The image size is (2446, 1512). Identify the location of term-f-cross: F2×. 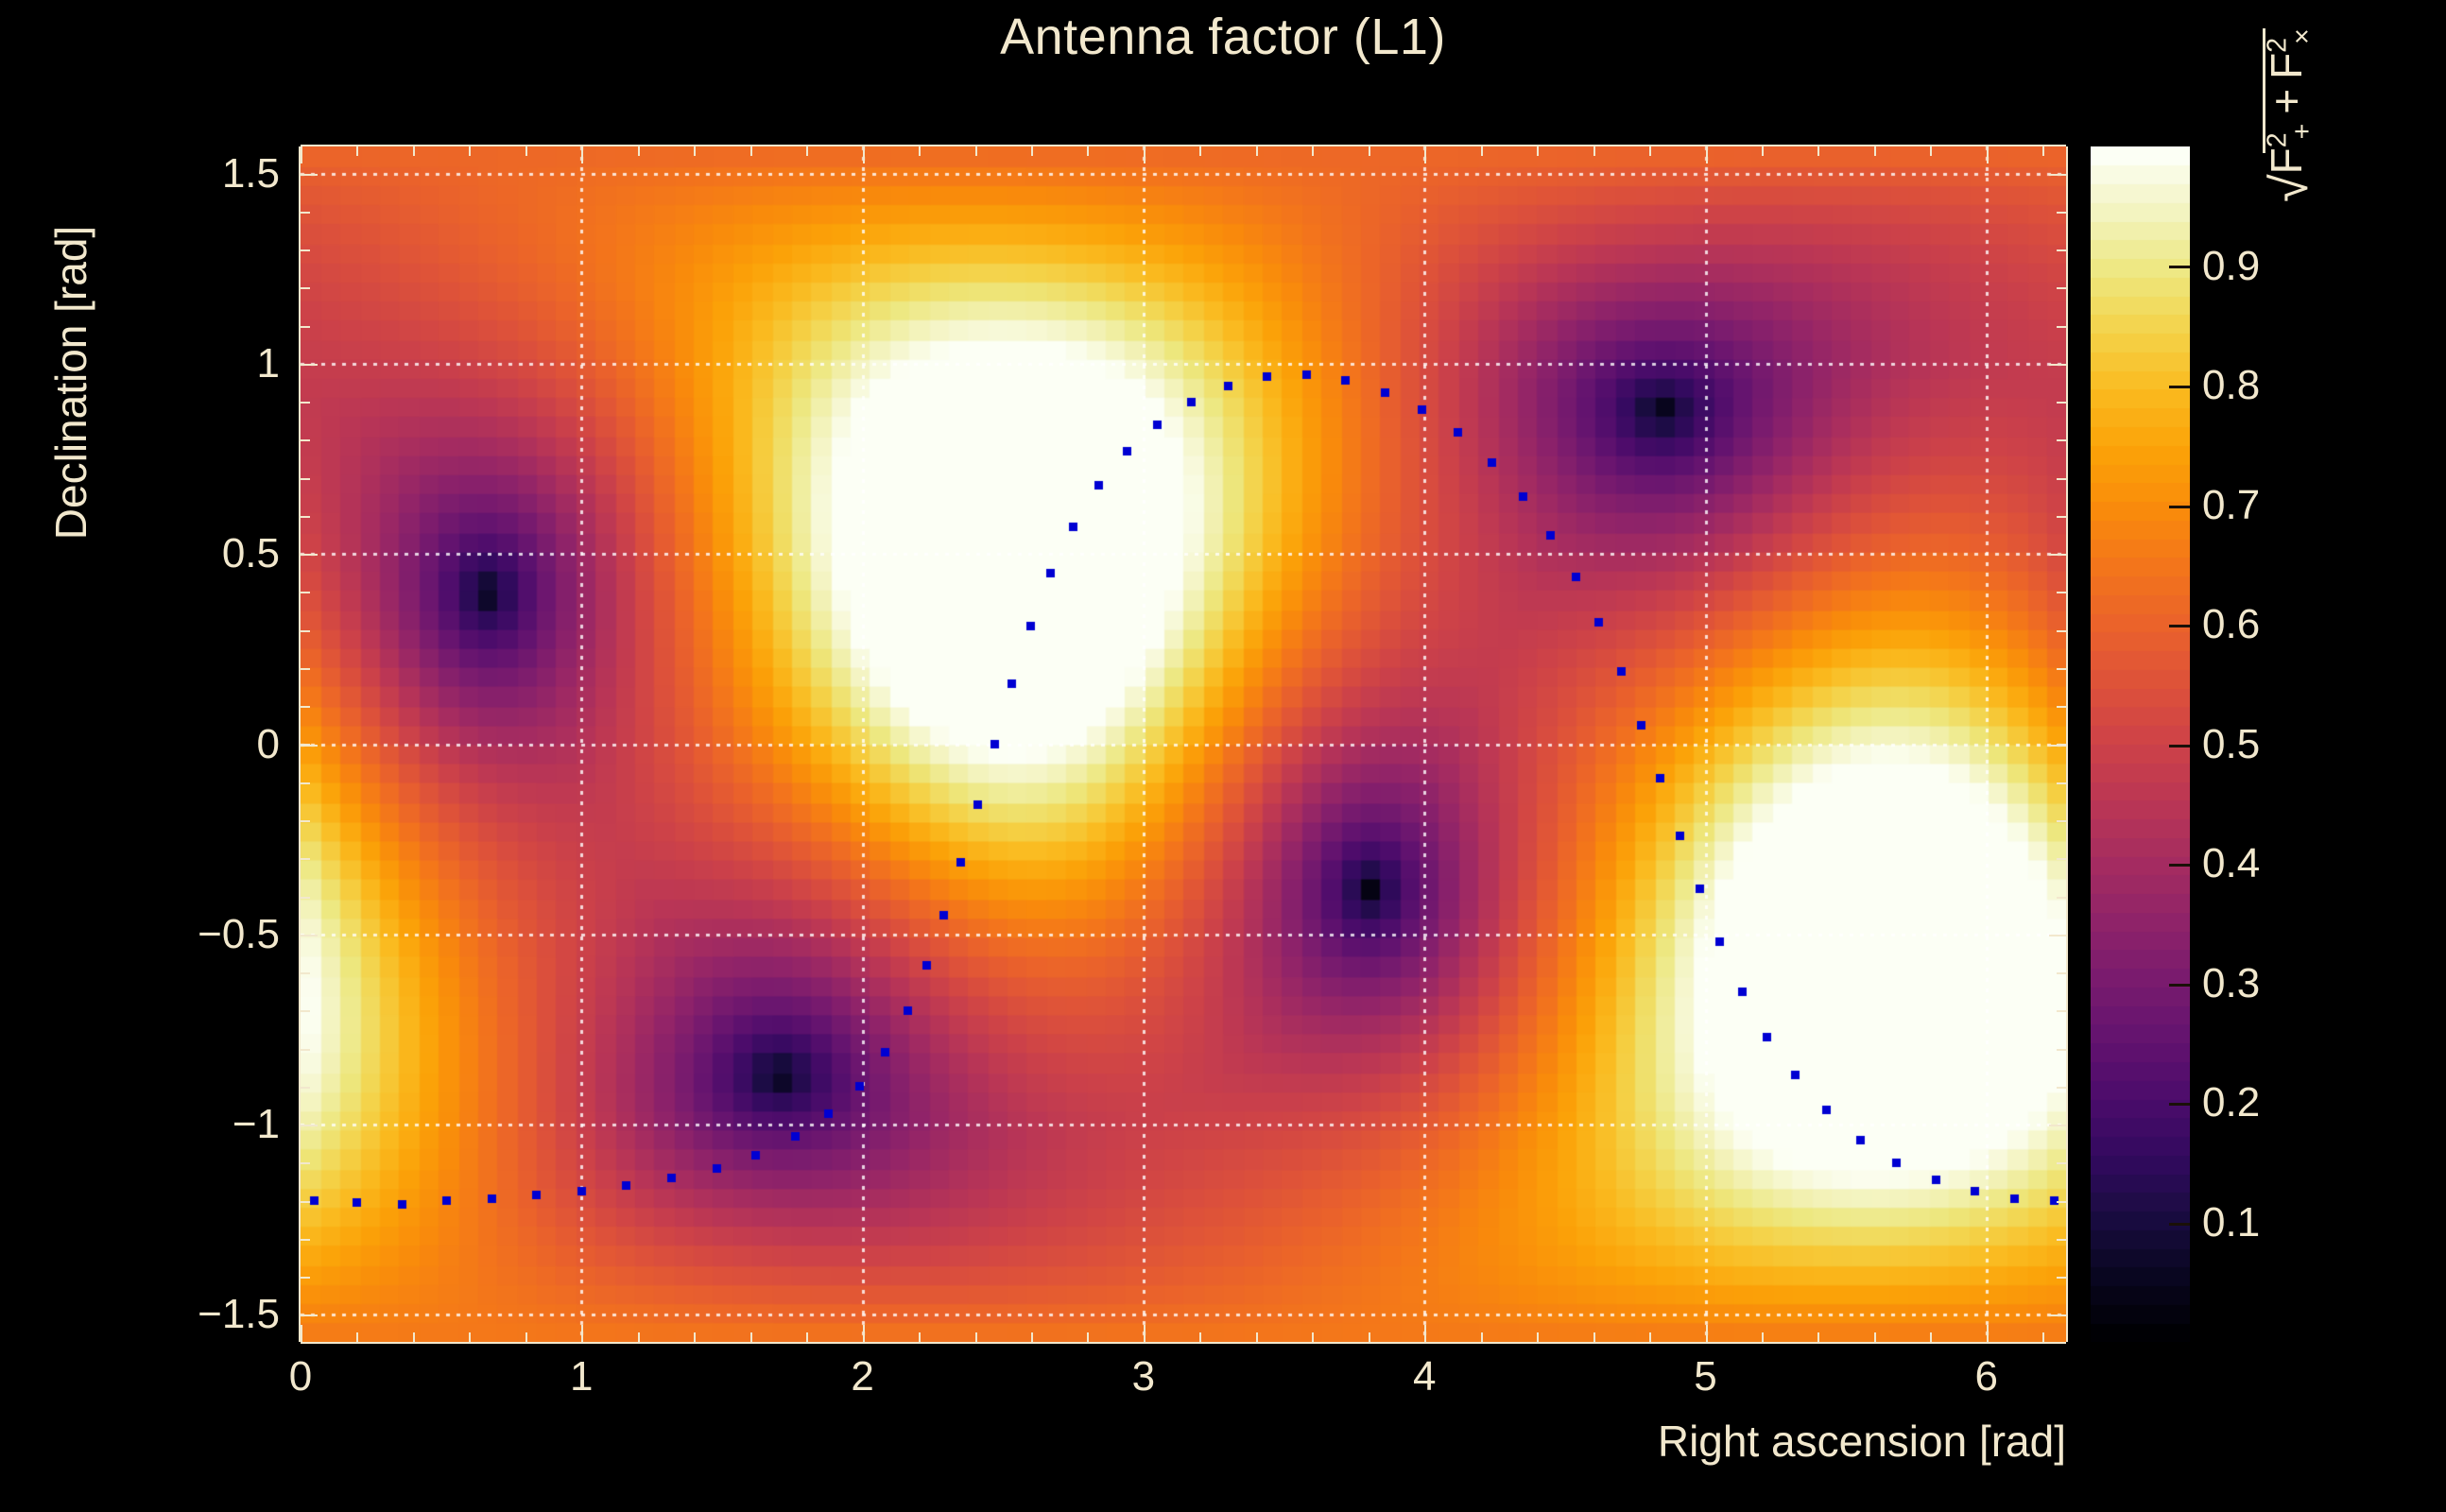
(2290, 53).